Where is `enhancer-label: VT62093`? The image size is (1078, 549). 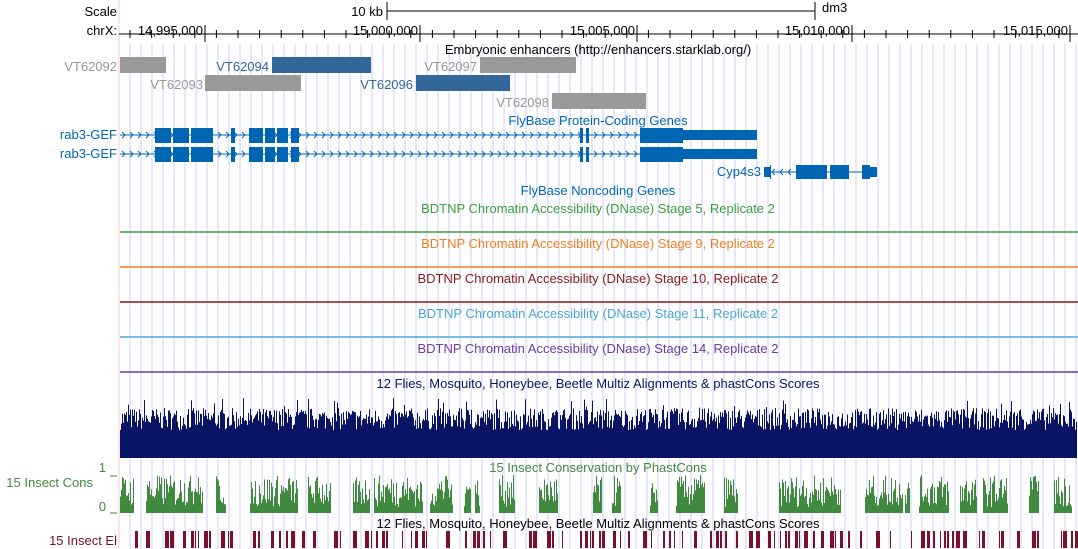
enhancer-label: VT62093 is located at coordinates (176, 84).